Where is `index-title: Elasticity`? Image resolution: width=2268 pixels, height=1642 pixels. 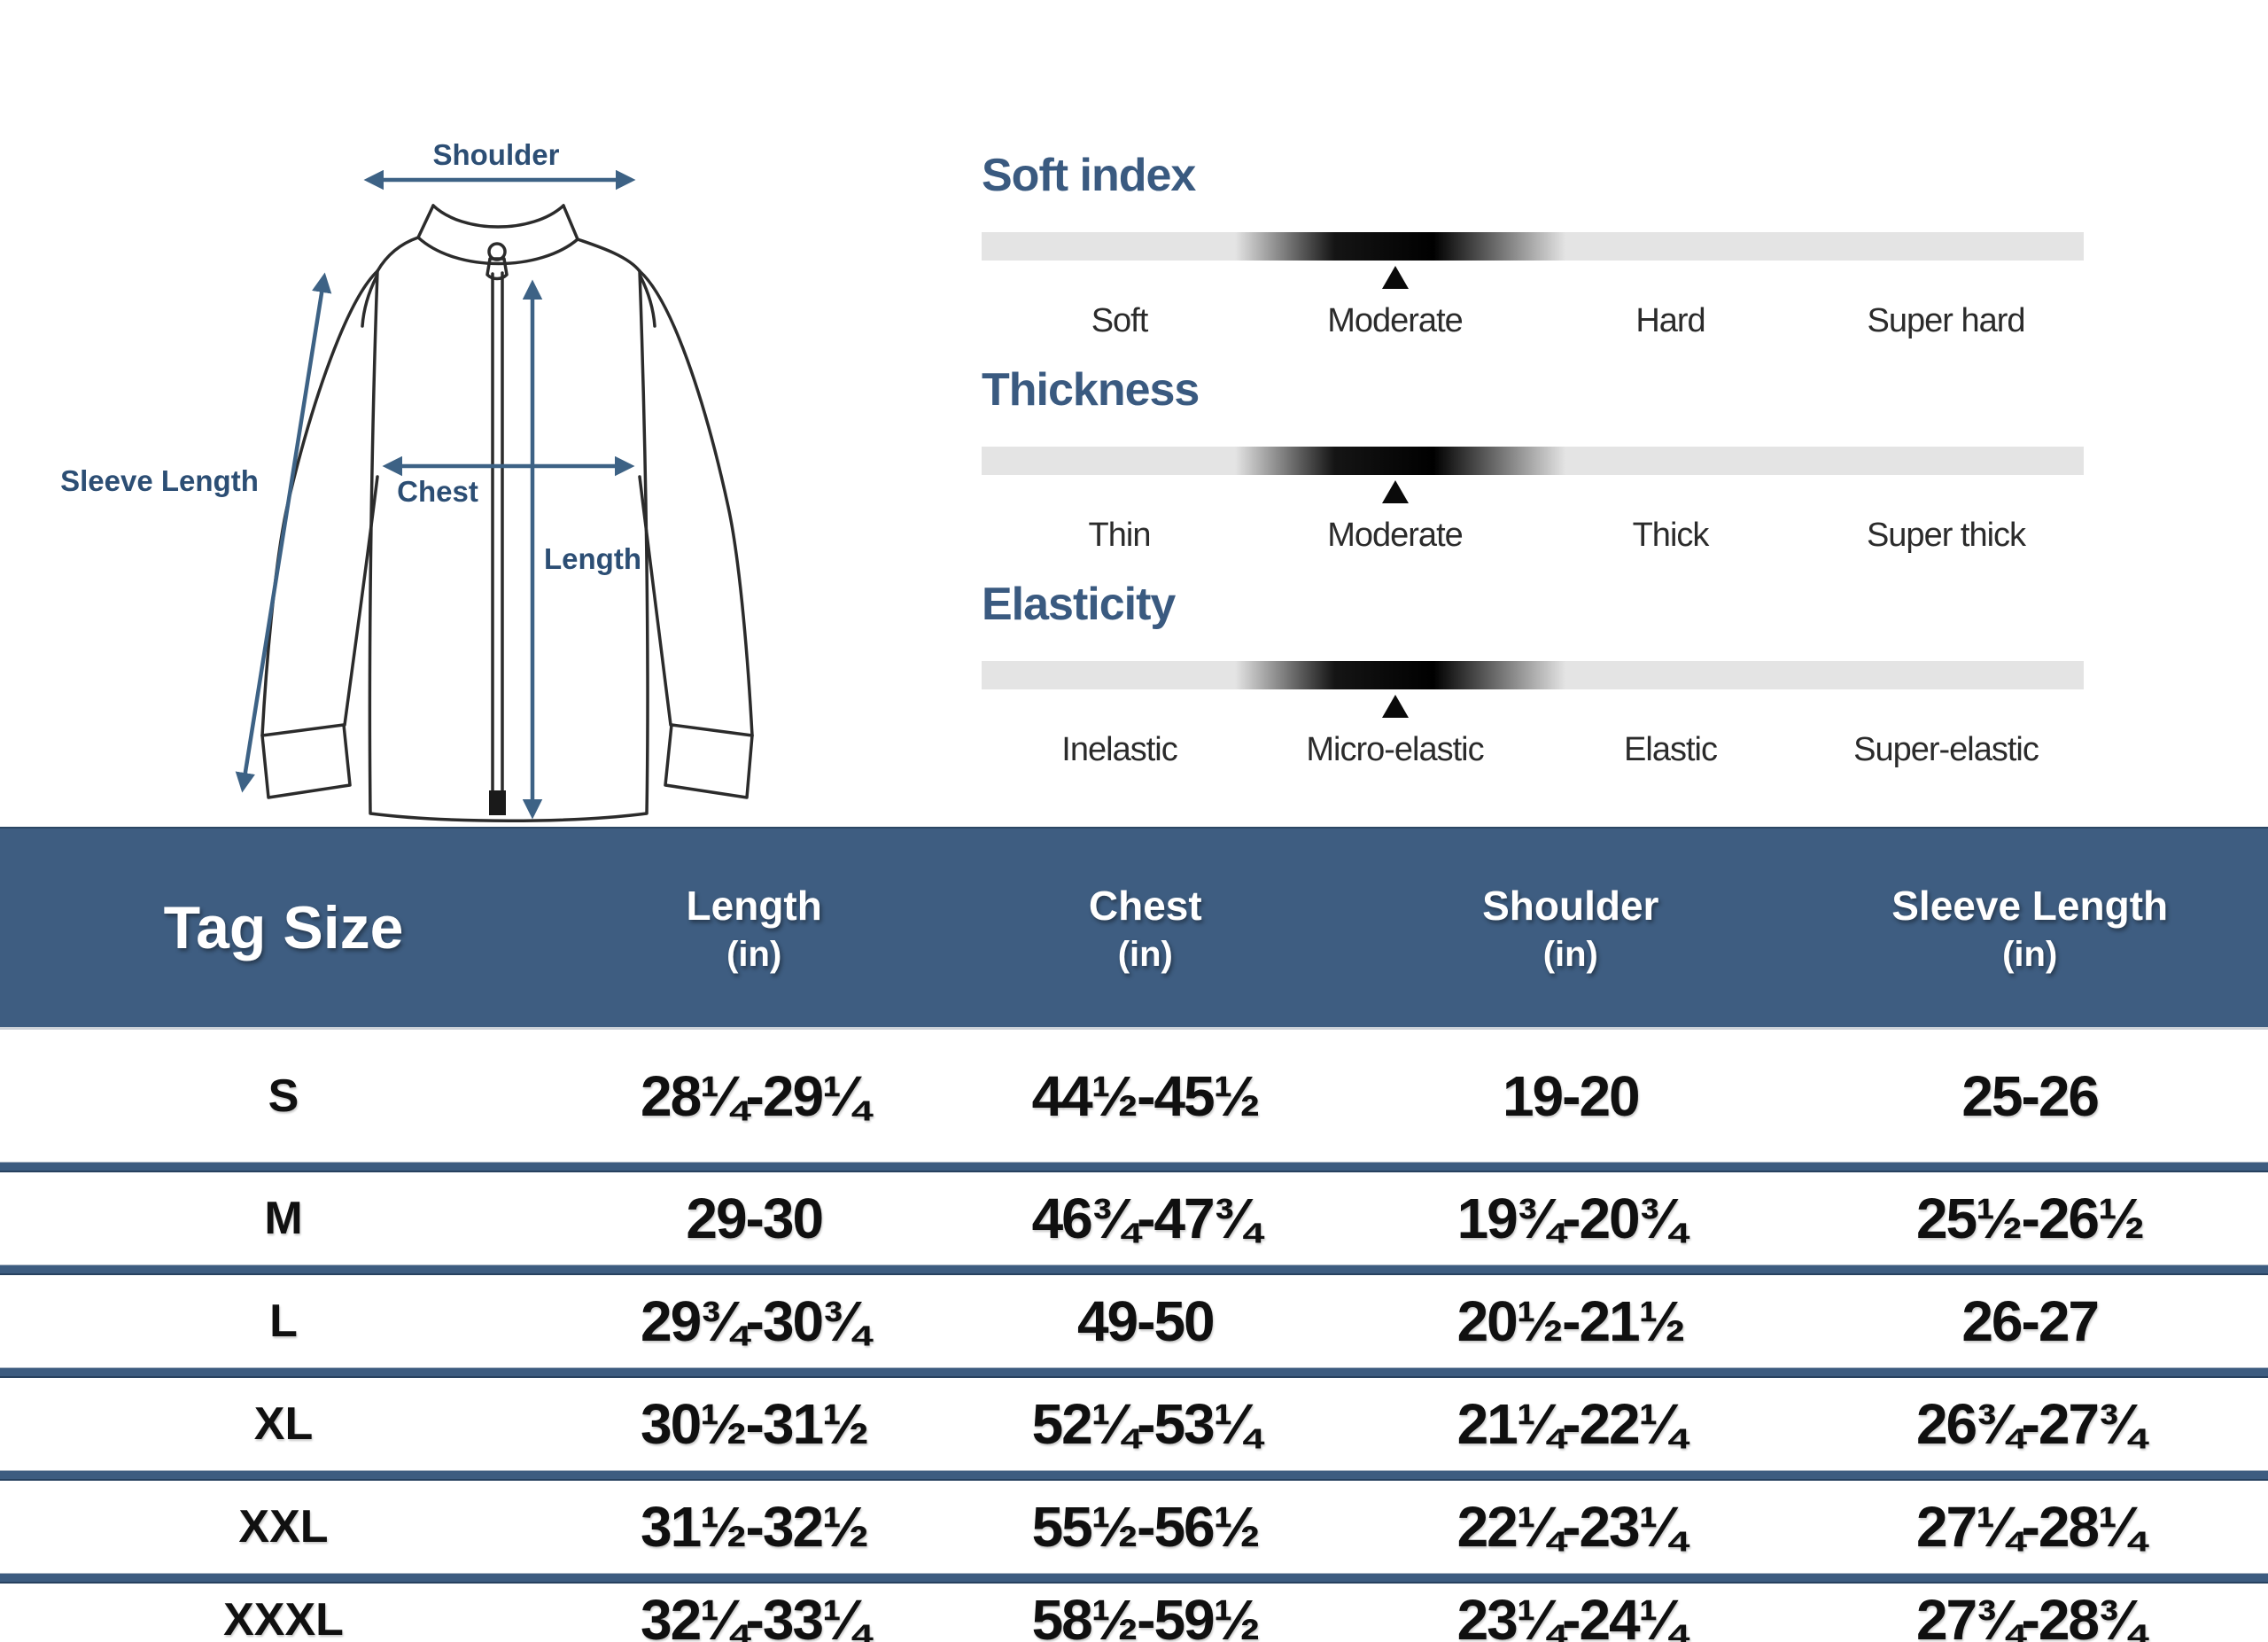 index-title: Elasticity is located at coordinates (1079, 605).